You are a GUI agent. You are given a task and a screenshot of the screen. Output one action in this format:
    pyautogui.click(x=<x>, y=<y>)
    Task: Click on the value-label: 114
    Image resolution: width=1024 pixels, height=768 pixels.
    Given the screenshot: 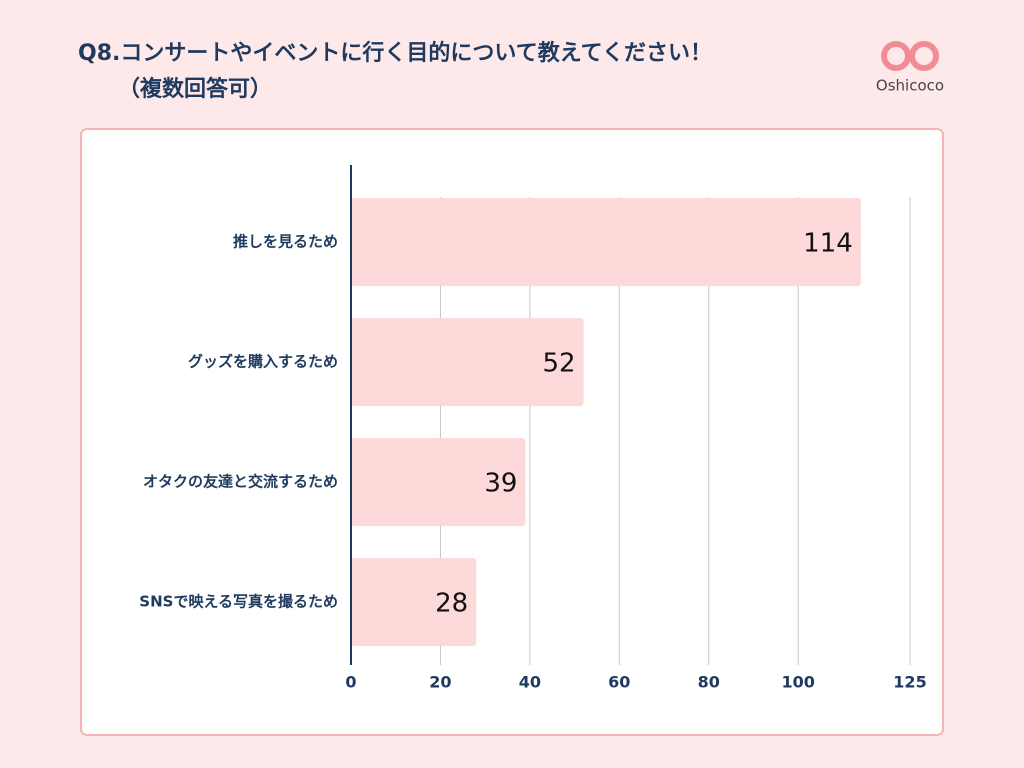 What is the action you would take?
    pyautogui.click(x=828, y=244)
    